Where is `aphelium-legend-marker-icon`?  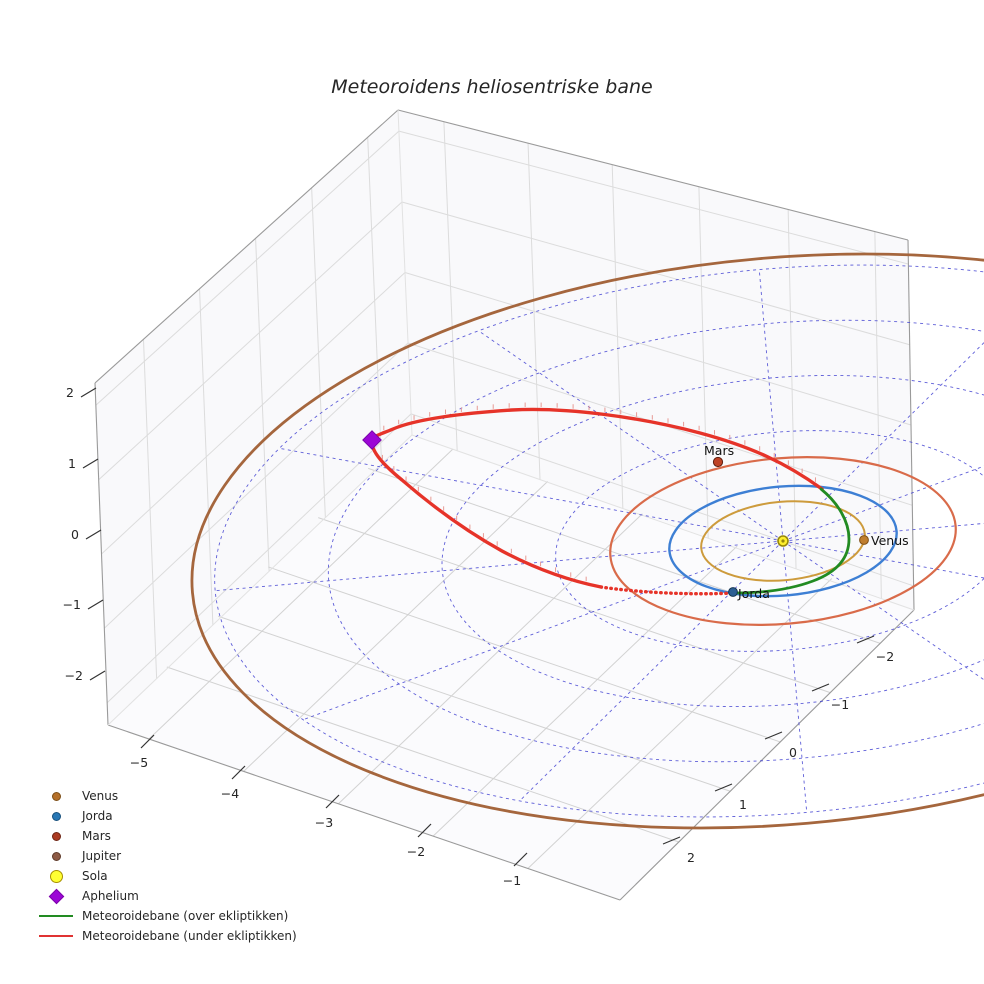
aphelium-legend-marker-icon is located at coordinates (56, 896).